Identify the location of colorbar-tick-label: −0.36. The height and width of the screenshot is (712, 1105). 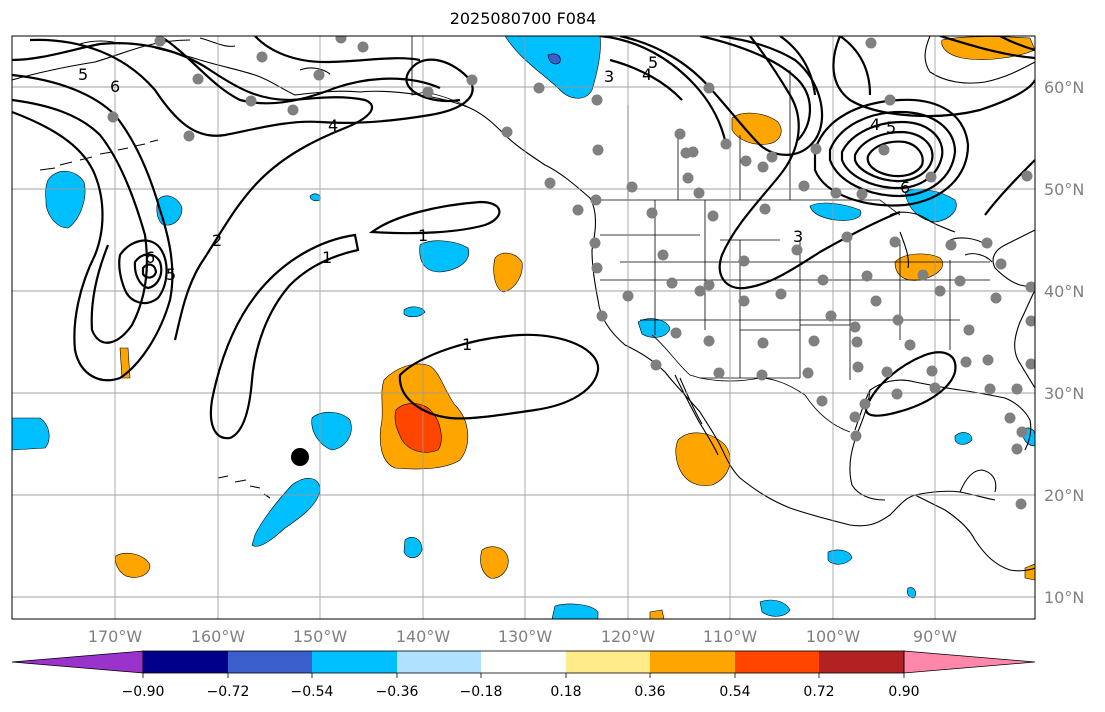
(397, 692).